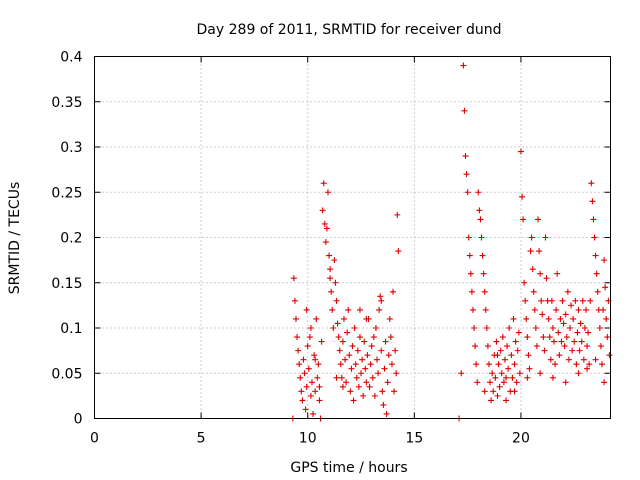 The height and width of the screenshot is (480, 640). I want to click on x-axis-label: GPS time / hours, so click(348, 468).